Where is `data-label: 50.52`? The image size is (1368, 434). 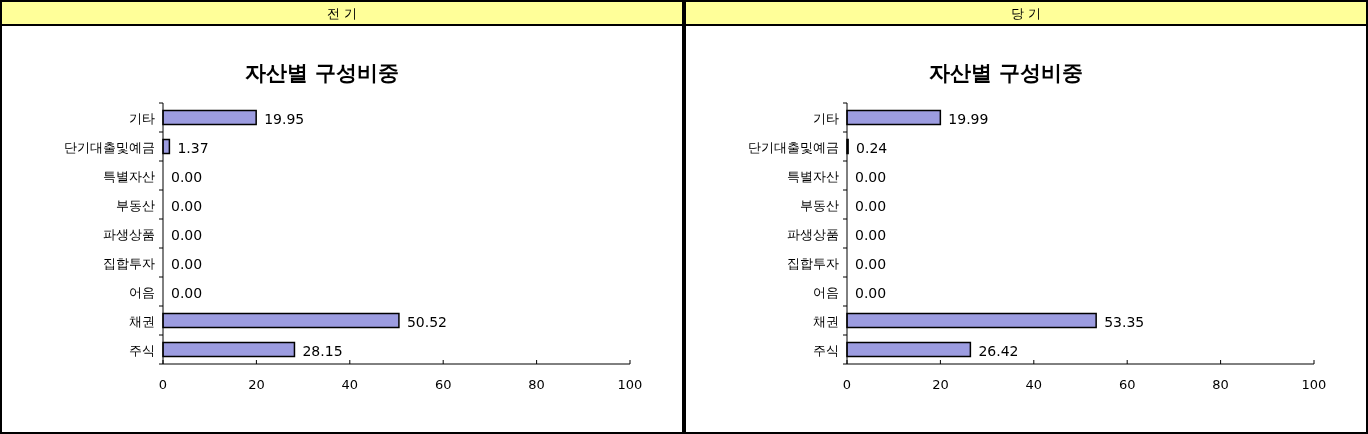 data-label: 50.52 is located at coordinates (427, 321).